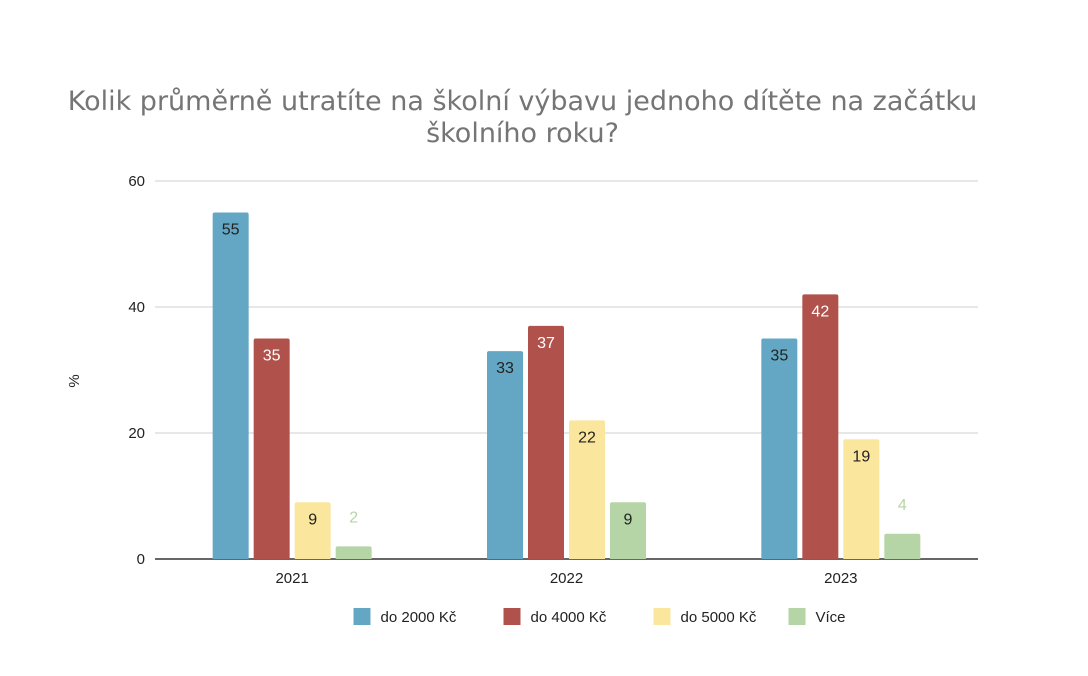 The width and height of the screenshot is (1088, 676). What do you see at coordinates (505, 368) in the screenshot?
I see `data-label: 33` at bounding box center [505, 368].